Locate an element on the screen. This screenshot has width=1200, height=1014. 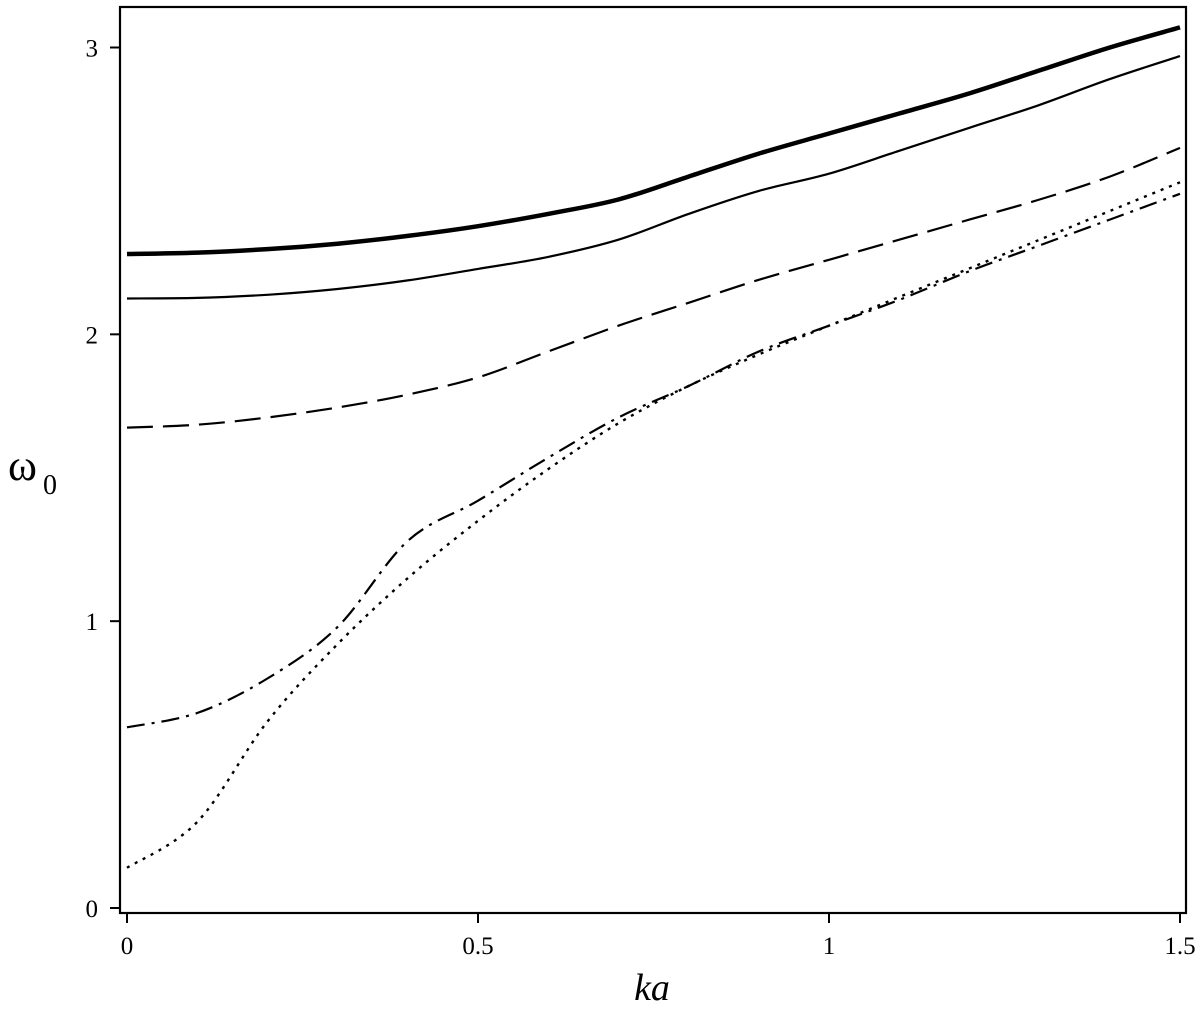
x-tick-label-0: 0 is located at coordinates (127, 946).